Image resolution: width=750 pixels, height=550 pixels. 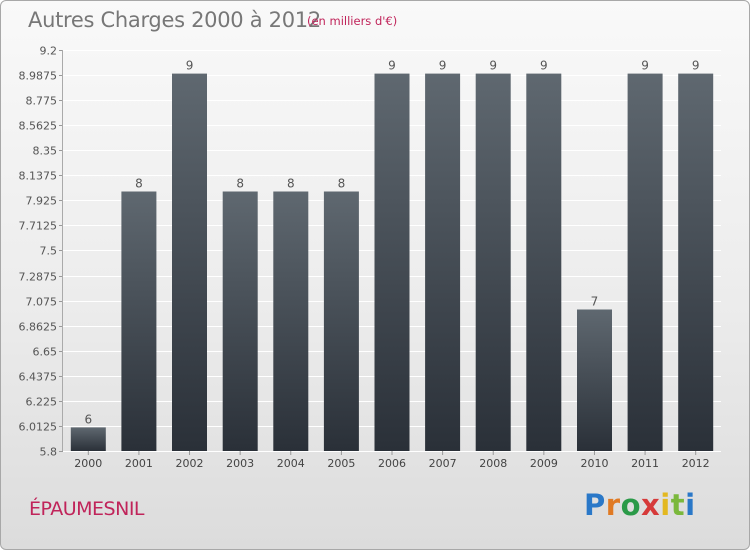 I want to click on y-tick-label: 6.0125, so click(x=38, y=427).